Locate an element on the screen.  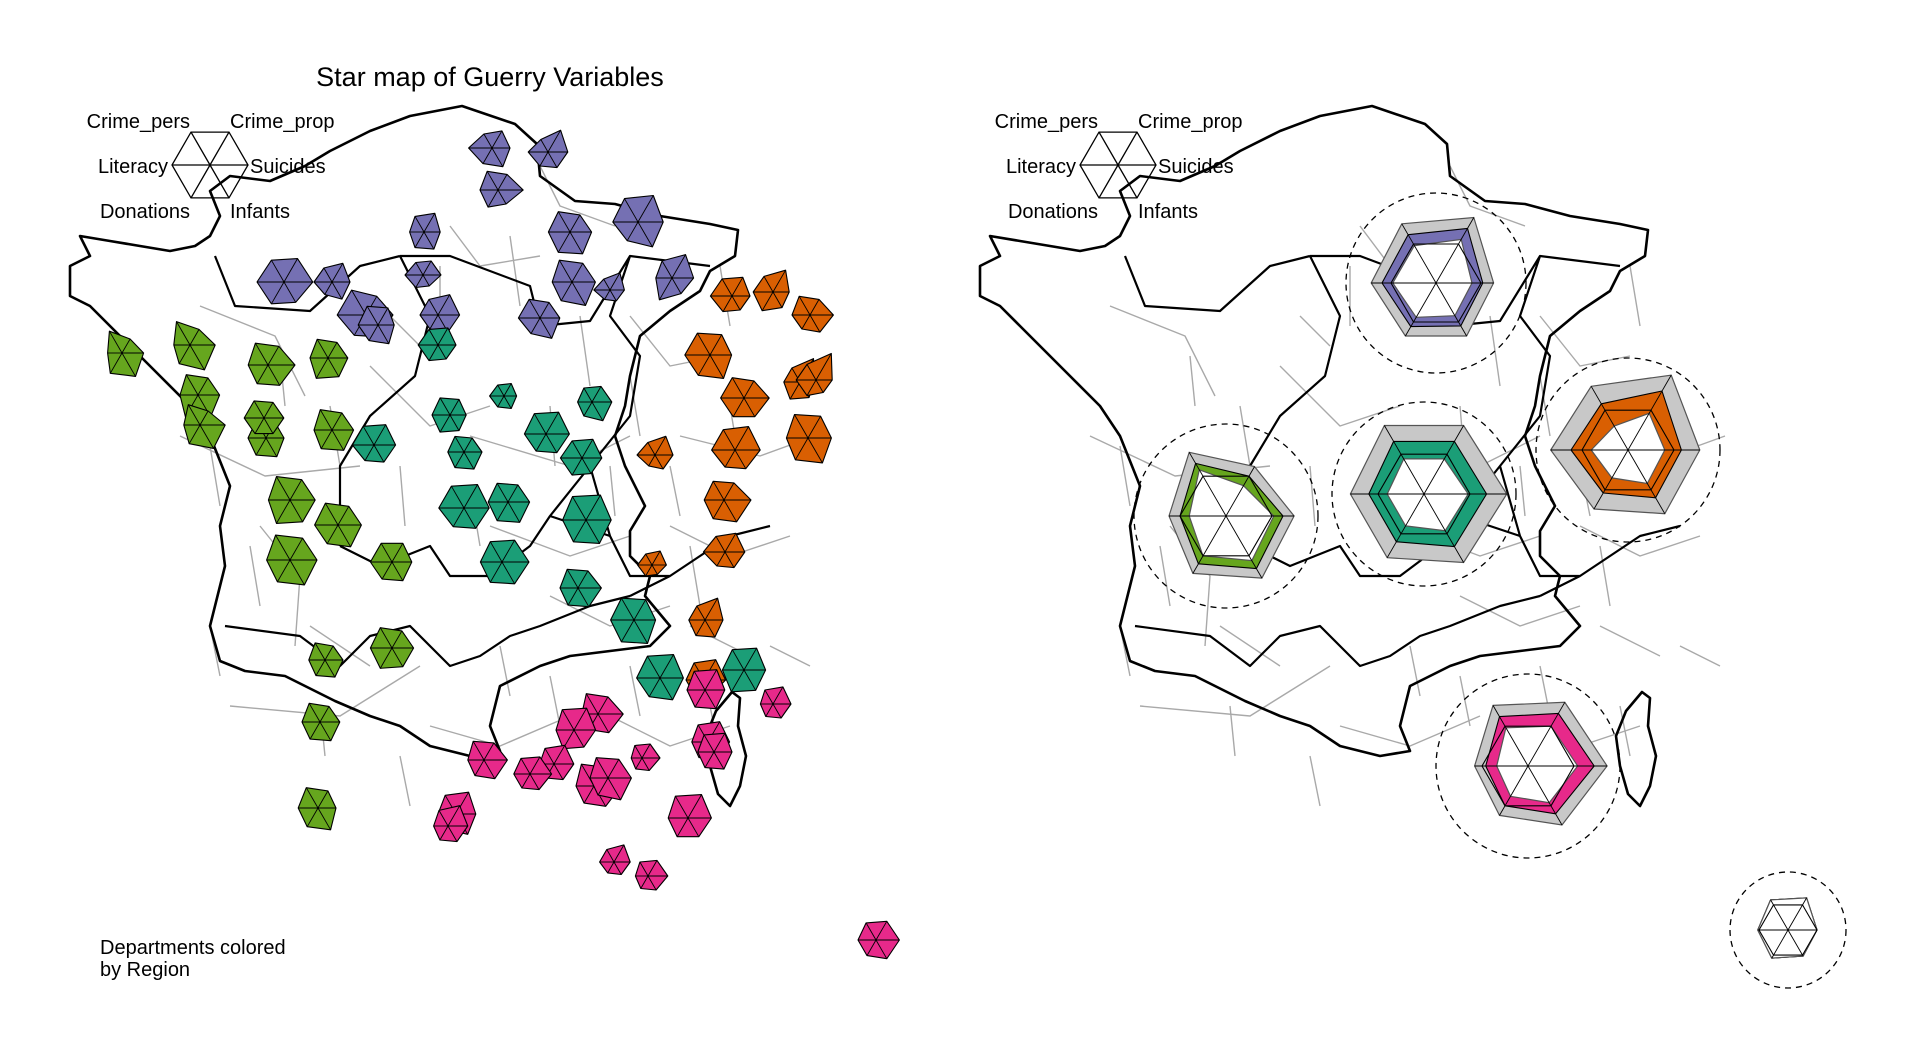
region-star is located at coordinates (1436, 283).